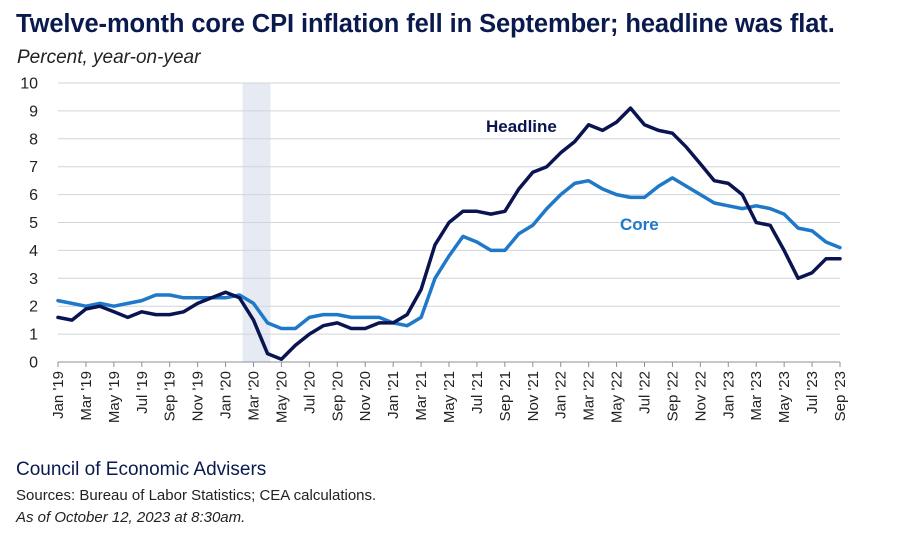 The width and height of the screenshot is (910, 535). I want to click on x-tick-label: Sep '23, so click(840, 396).